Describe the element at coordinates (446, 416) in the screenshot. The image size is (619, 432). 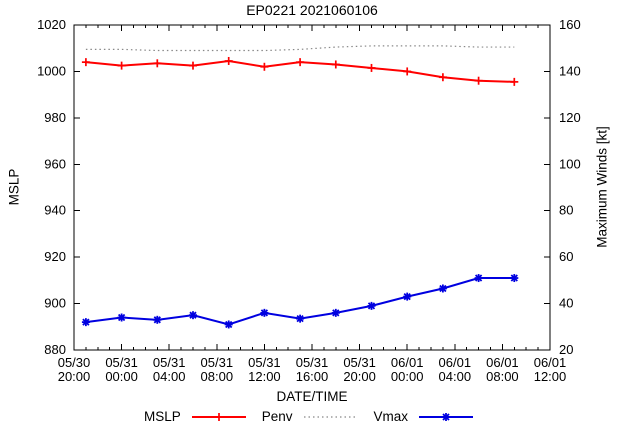
I see `legend-sample-vmax` at that location.